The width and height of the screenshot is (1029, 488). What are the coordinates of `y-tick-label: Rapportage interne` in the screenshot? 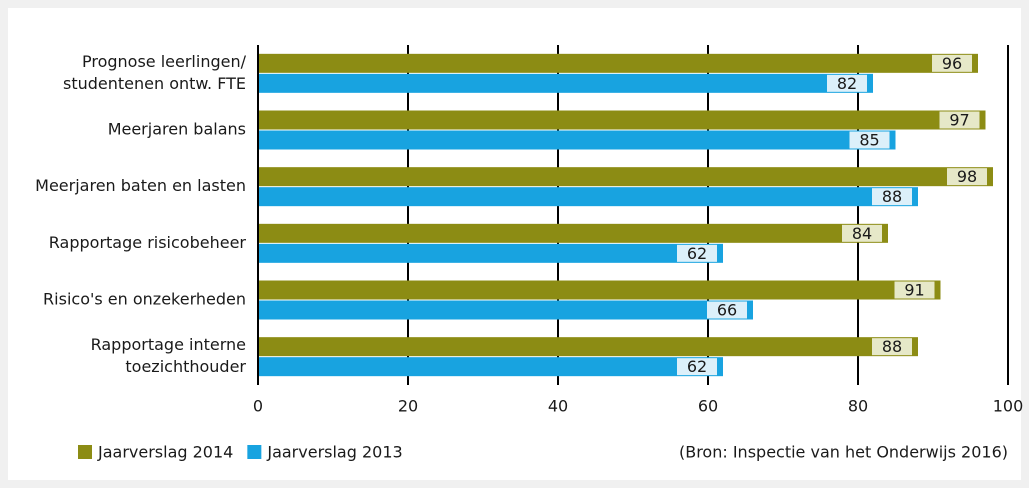 It's located at (168, 344).